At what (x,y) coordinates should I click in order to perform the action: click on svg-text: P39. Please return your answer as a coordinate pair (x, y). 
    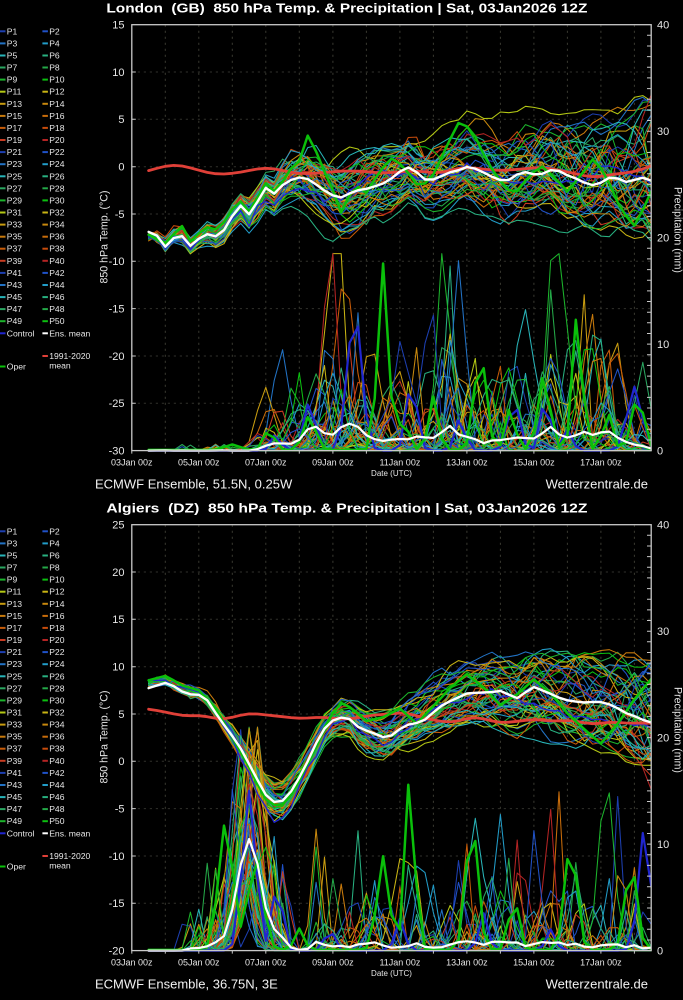
    Looking at the image, I should click on (15, 761).